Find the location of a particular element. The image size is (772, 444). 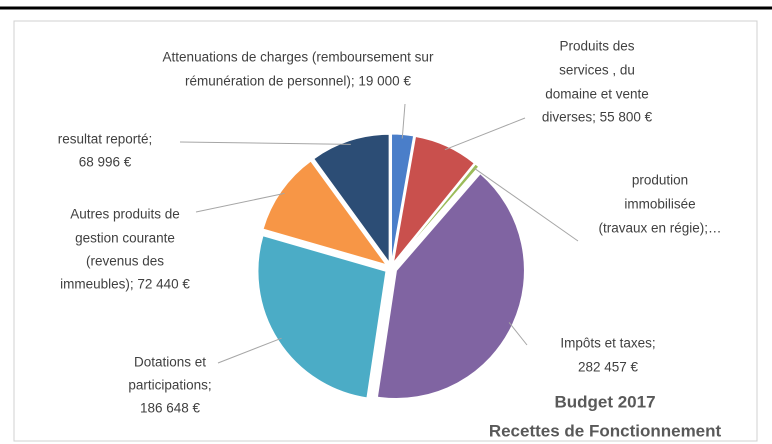

data-label: services , du is located at coordinates (597, 70).